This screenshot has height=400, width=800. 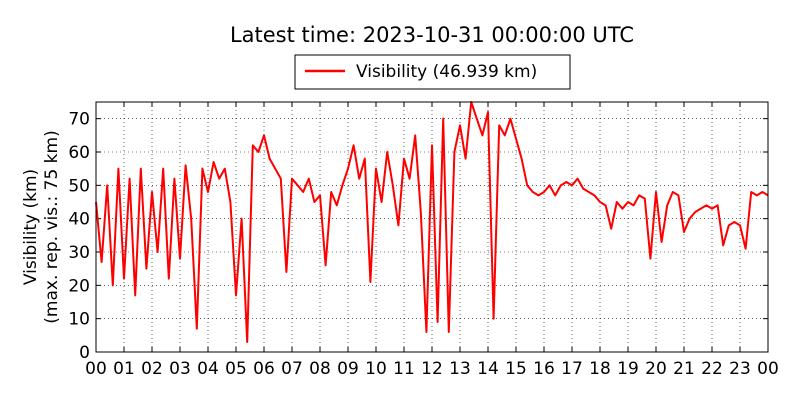 What do you see at coordinates (572, 369) in the screenshot?
I see `x-tick-label: 17` at bounding box center [572, 369].